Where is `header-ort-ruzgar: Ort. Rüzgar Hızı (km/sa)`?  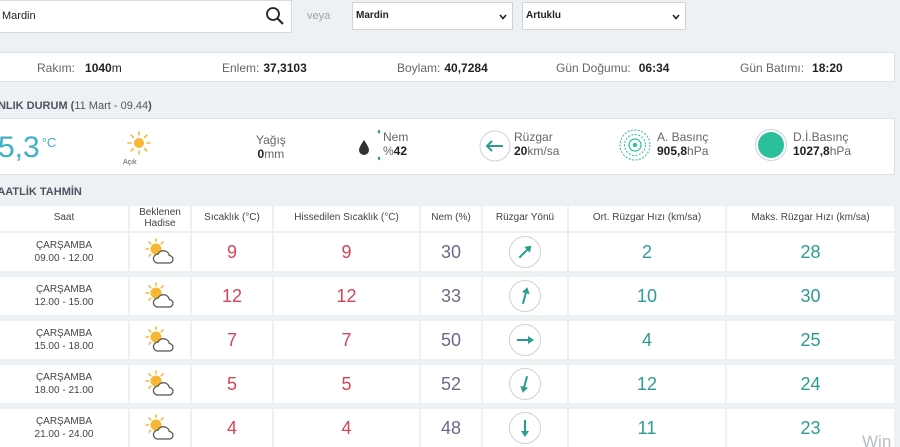
header-ort-ruzgar: Ort. Rüzgar Hızı (km/sa) is located at coordinates (647, 218).